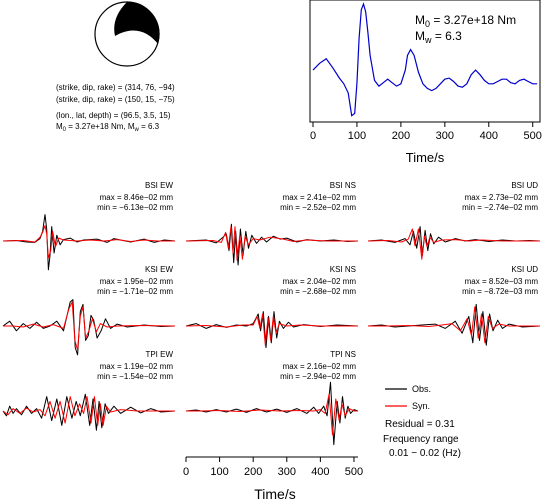 The image size is (545, 503). What do you see at coordinates (318, 291) in the screenshot?
I see `min-amplitude: min = −2.68e−02 mm` at bounding box center [318, 291].